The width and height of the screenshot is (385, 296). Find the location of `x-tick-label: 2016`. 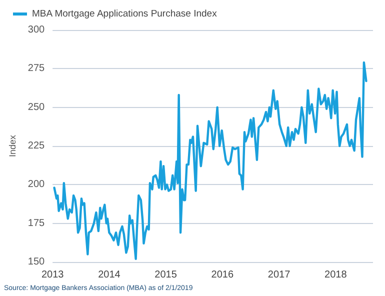

x-tick-label: 2016 is located at coordinates (222, 275).